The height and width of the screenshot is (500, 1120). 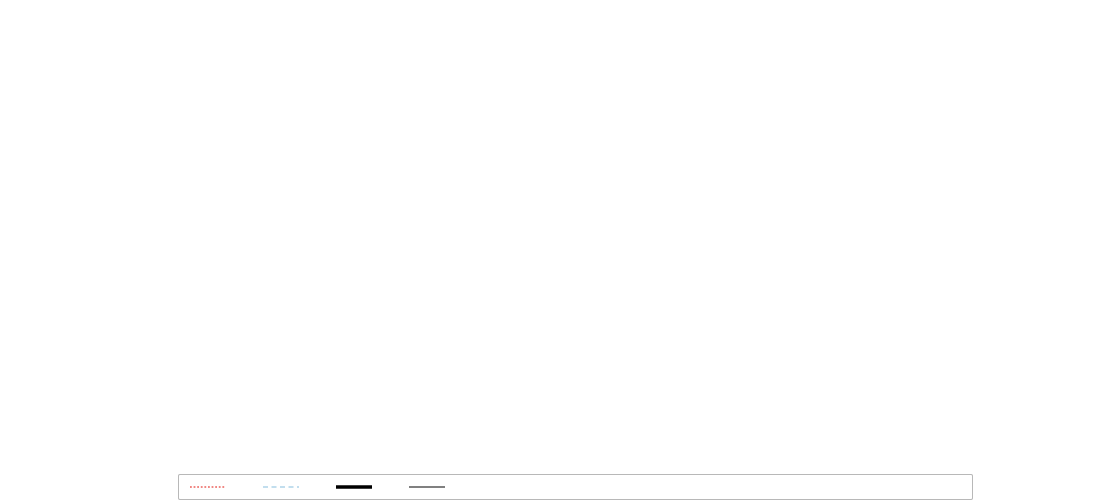 I want to click on chart-legend, so click(x=575, y=487).